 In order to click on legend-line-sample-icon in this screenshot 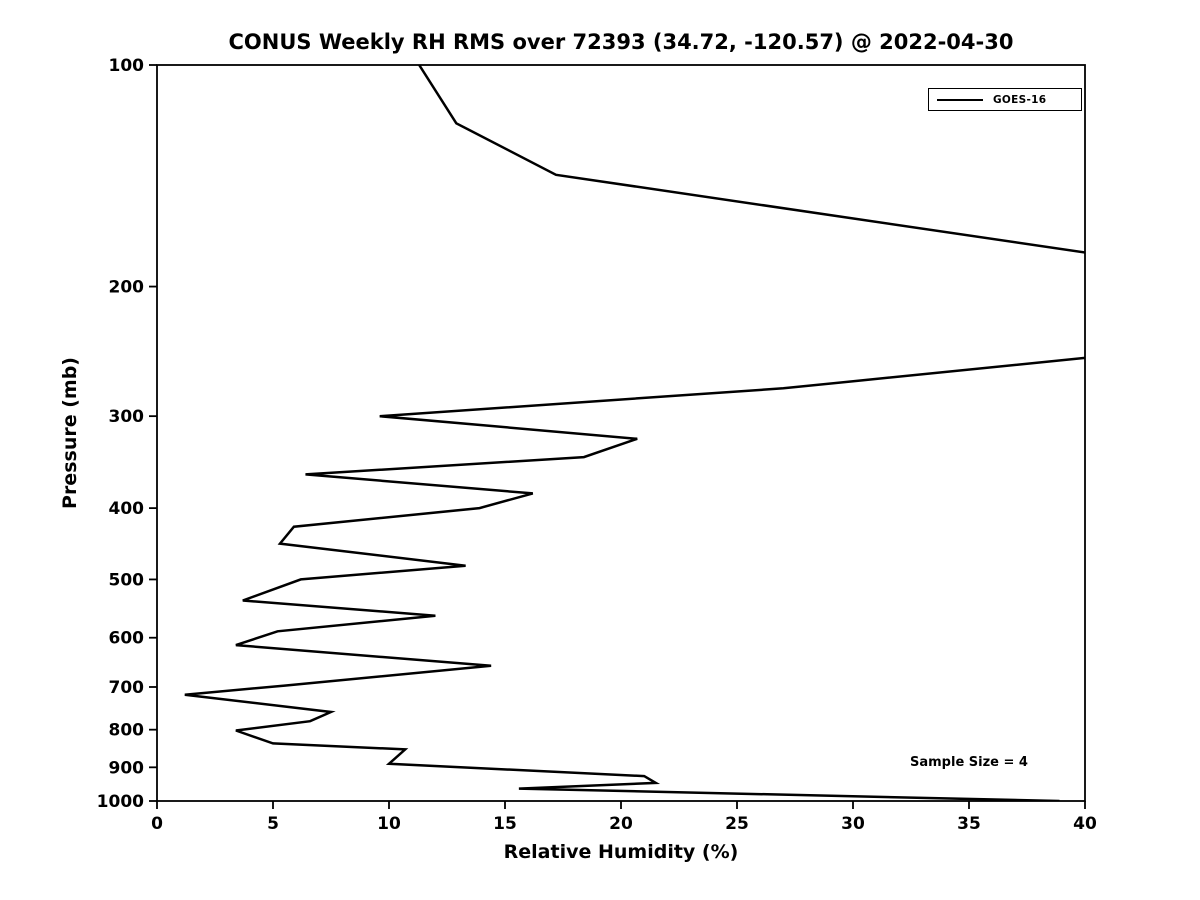, I will do `click(960, 99)`.